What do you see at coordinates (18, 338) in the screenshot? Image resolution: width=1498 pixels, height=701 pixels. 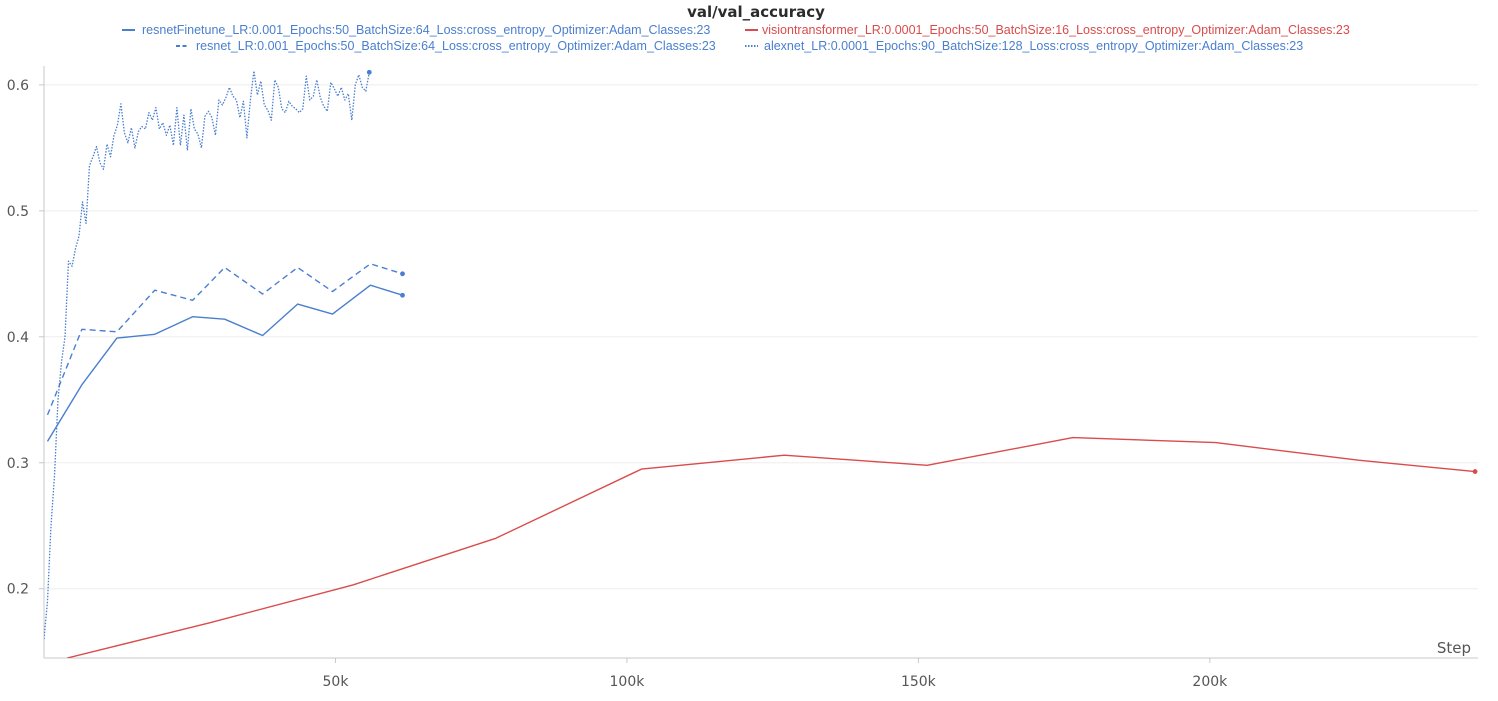 I see `y-tick-label: 0.4` at bounding box center [18, 338].